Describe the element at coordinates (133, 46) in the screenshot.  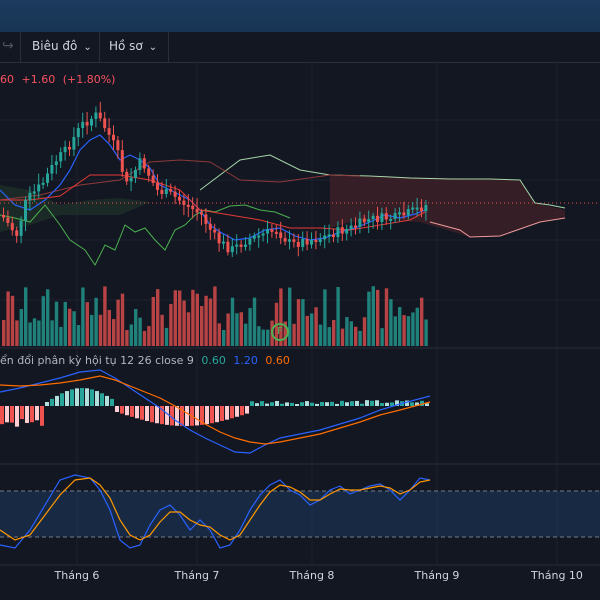
I see `profile-button: Hồ sơ ⌄` at that location.